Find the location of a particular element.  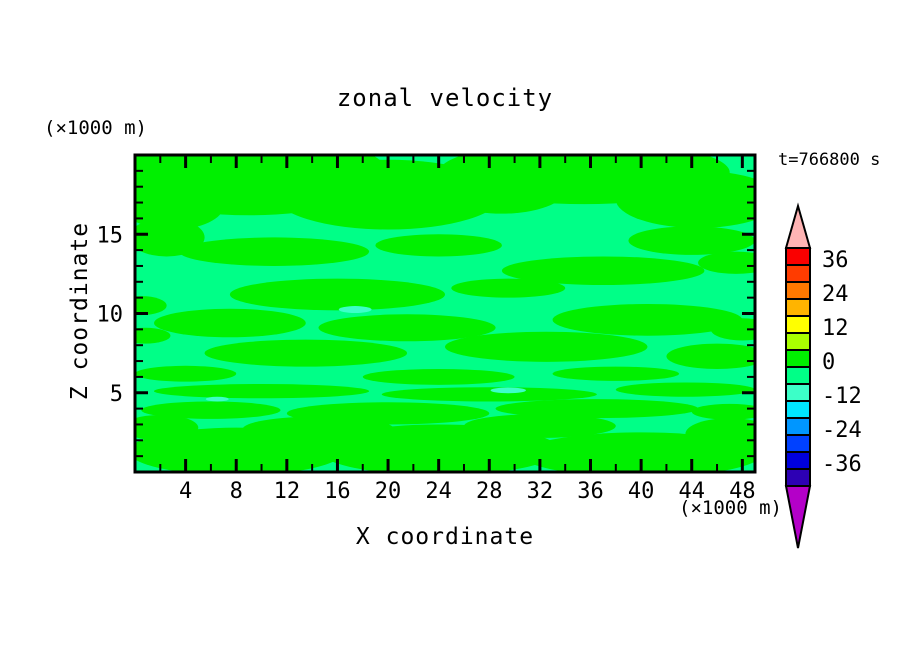

x-tick-label: 20 is located at coordinates (388, 491).